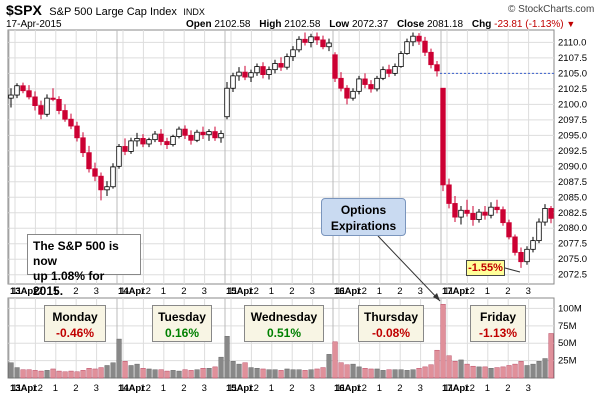  Describe the element at coordinates (131, 388) in the screenshot. I see `x-tick-label: 14Apr` at that location.